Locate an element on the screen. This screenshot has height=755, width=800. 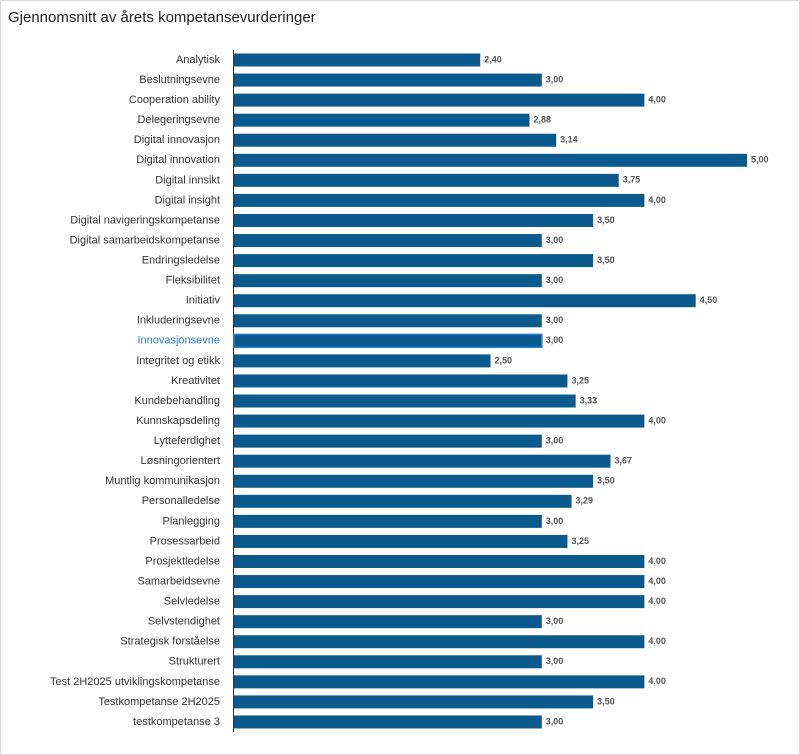
category-label: Testkompetanse 2H2025 is located at coordinates (159, 702).